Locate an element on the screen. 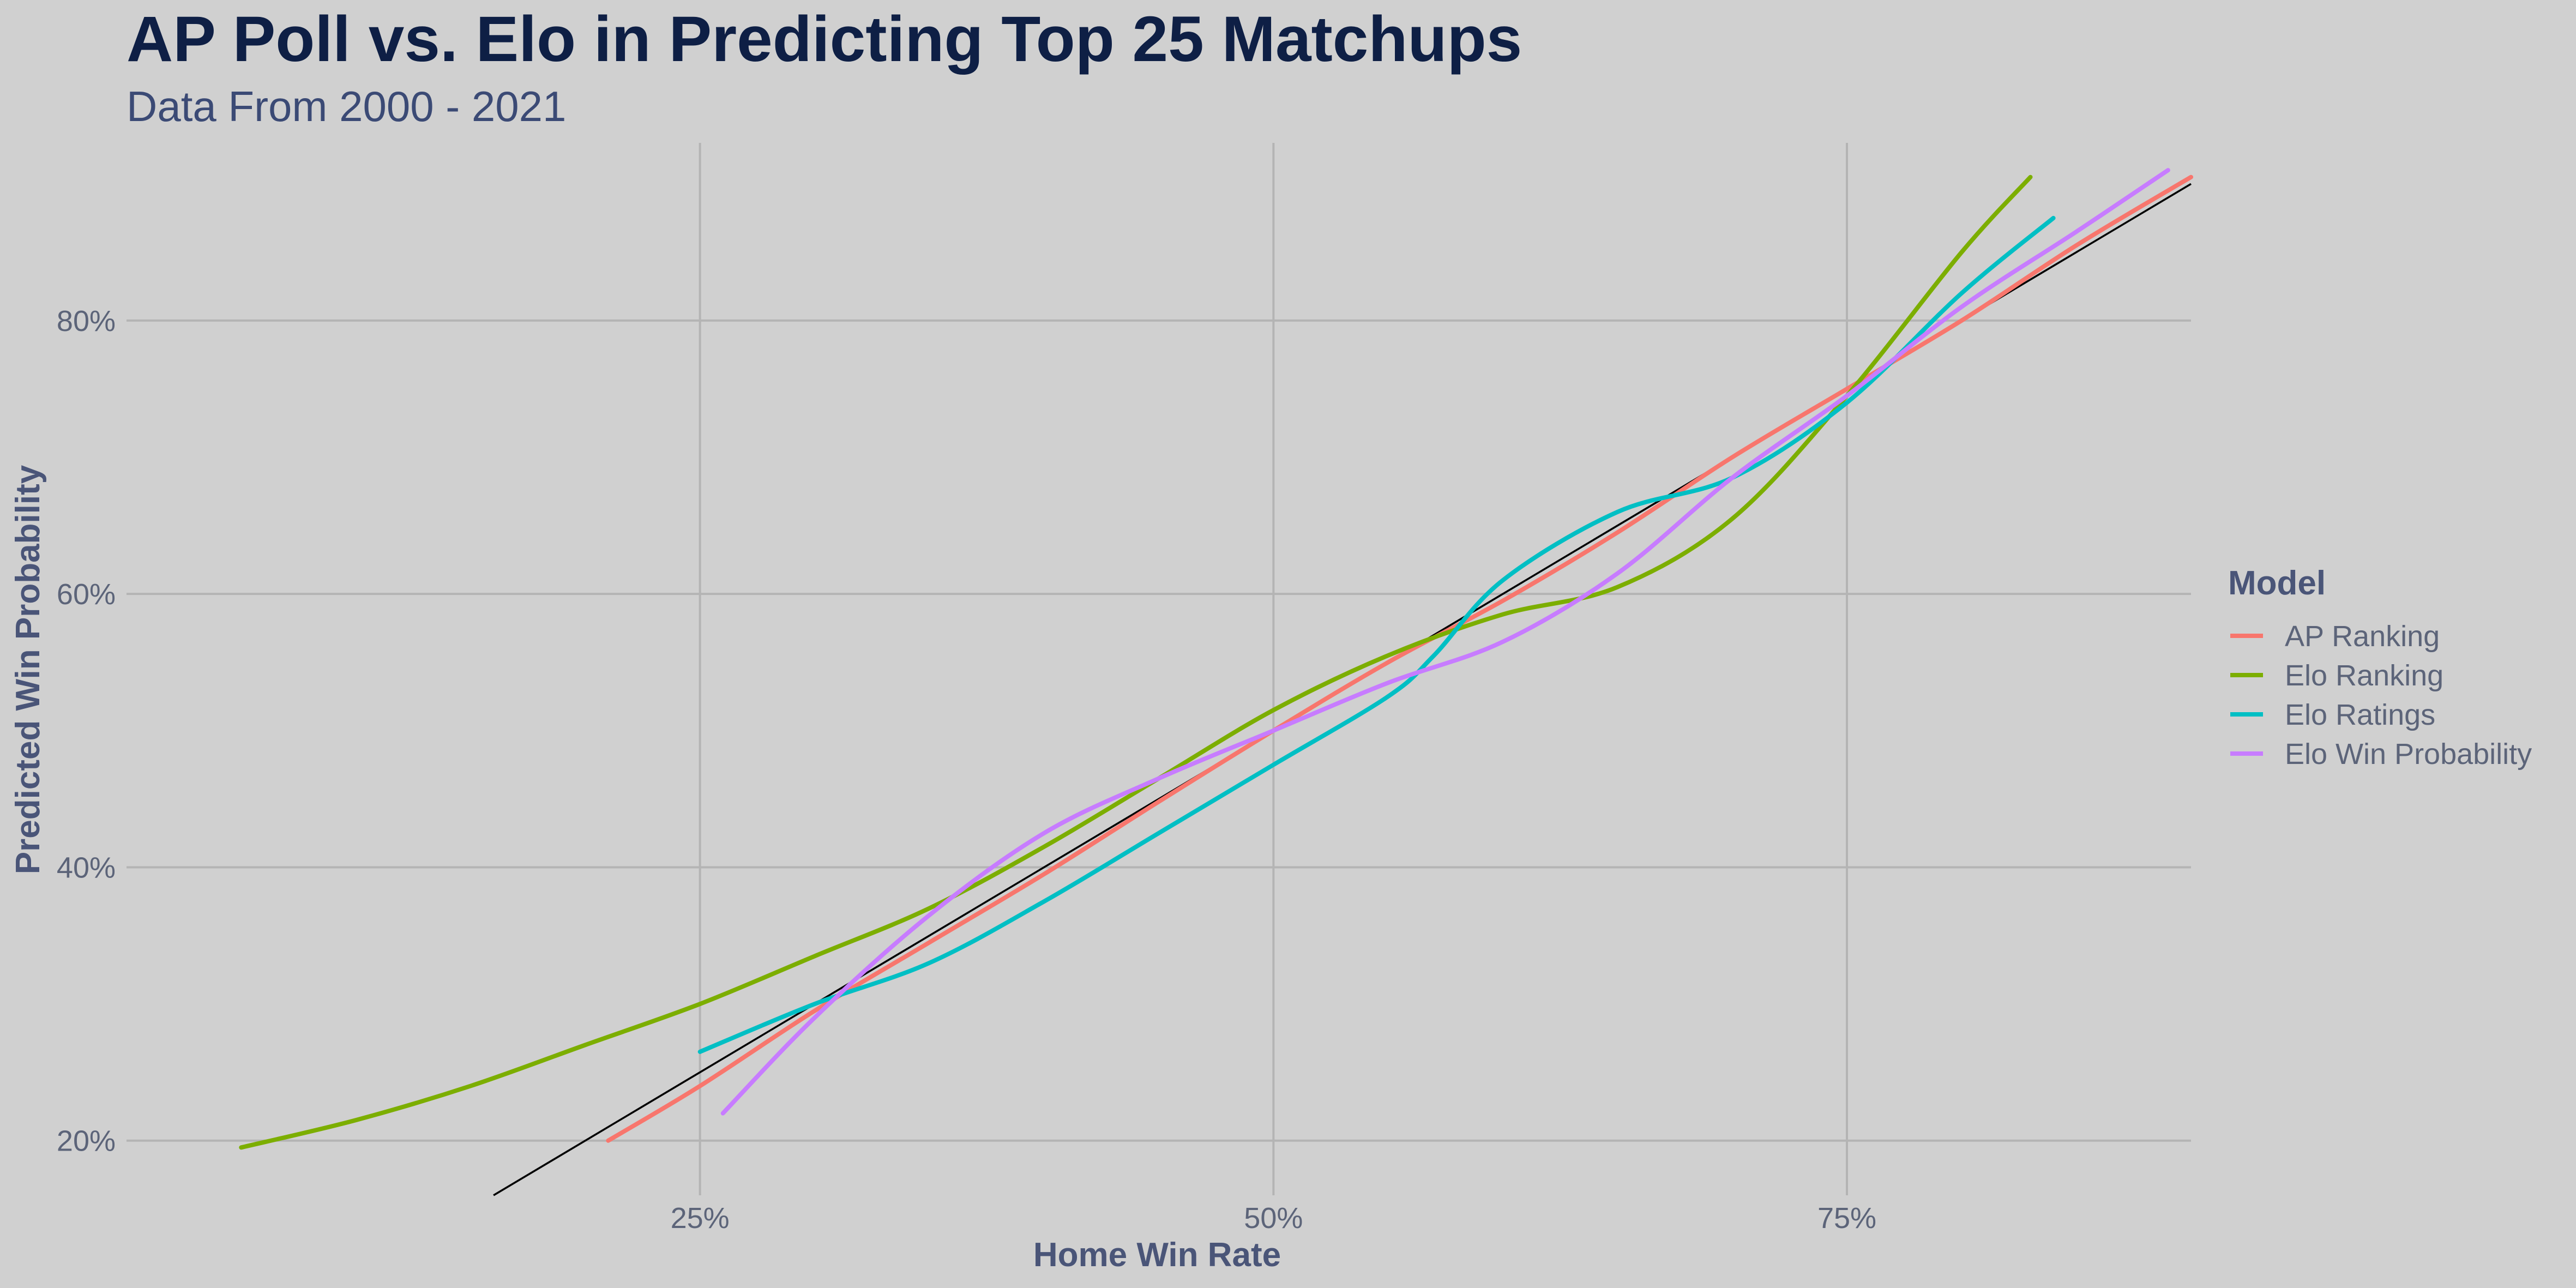  y-tick-label: 40% is located at coordinates (86, 867).